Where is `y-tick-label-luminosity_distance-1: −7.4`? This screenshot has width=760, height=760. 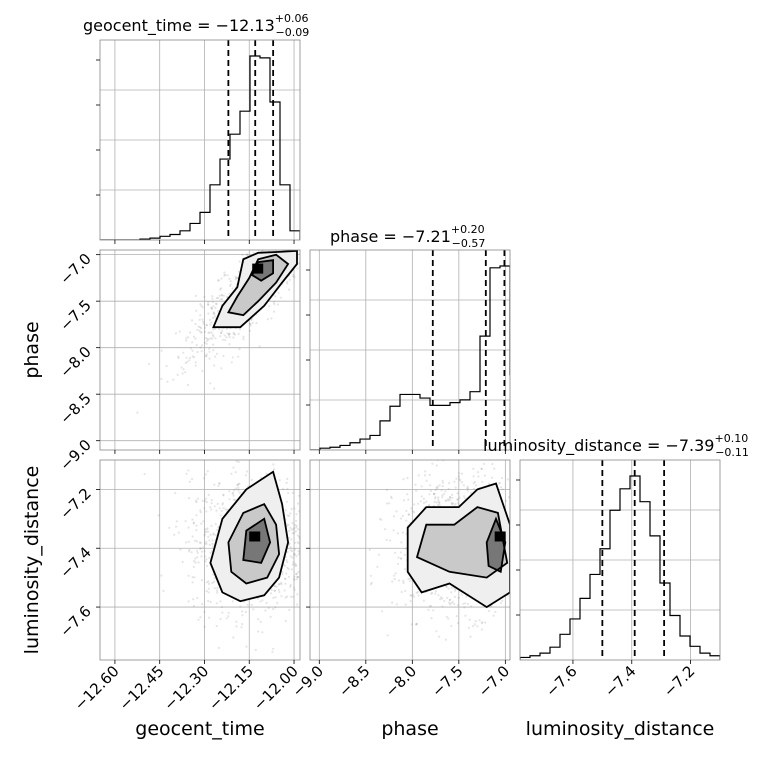
y-tick-label-luminosity_distance-1: −7.4 is located at coordinates (75, 562).